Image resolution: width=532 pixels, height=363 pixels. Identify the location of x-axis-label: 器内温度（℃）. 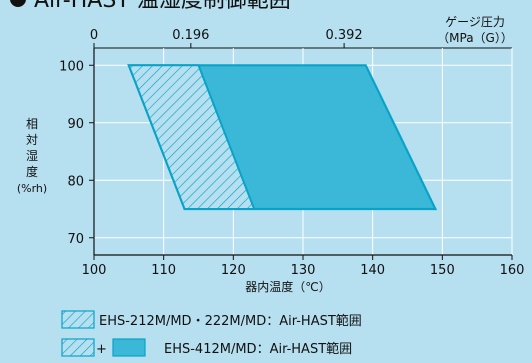
(287, 286).